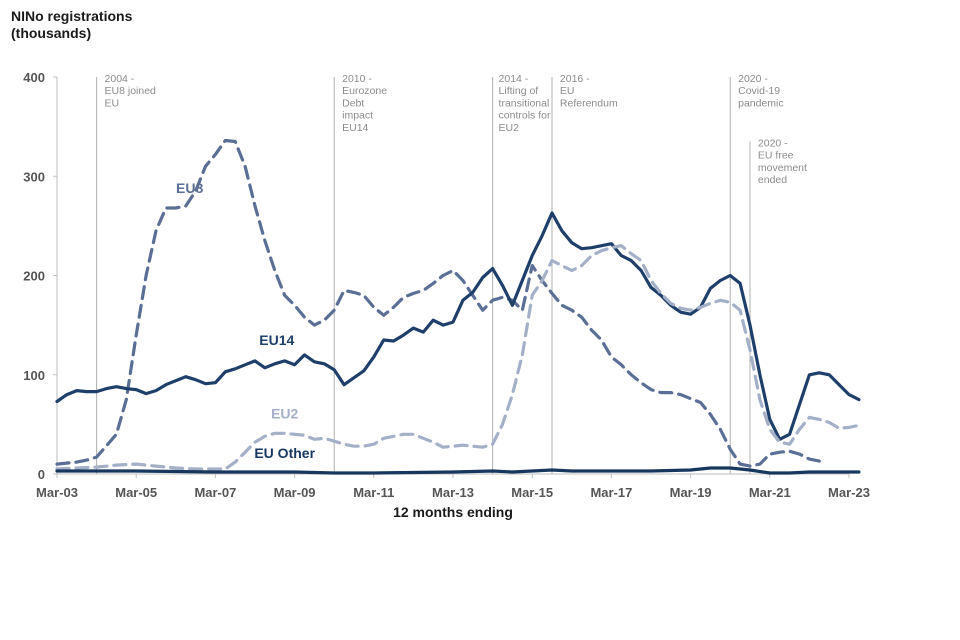 This screenshot has height=640, width=960. What do you see at coordinates (284, 413) in the screenshot?
I see `series-label-eu2: EU2` at bounding box center [284, 413].